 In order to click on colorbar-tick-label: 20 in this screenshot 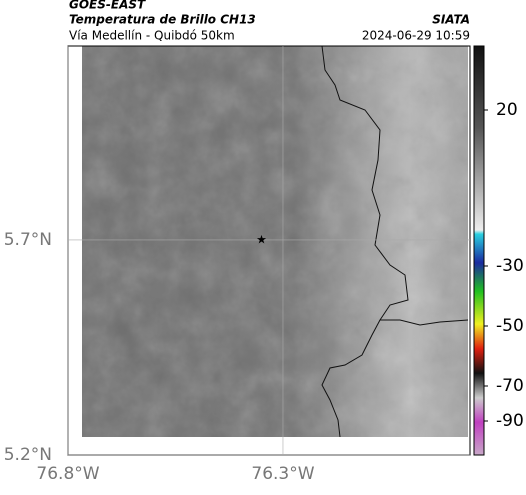, I will do `click(507, 110)`.